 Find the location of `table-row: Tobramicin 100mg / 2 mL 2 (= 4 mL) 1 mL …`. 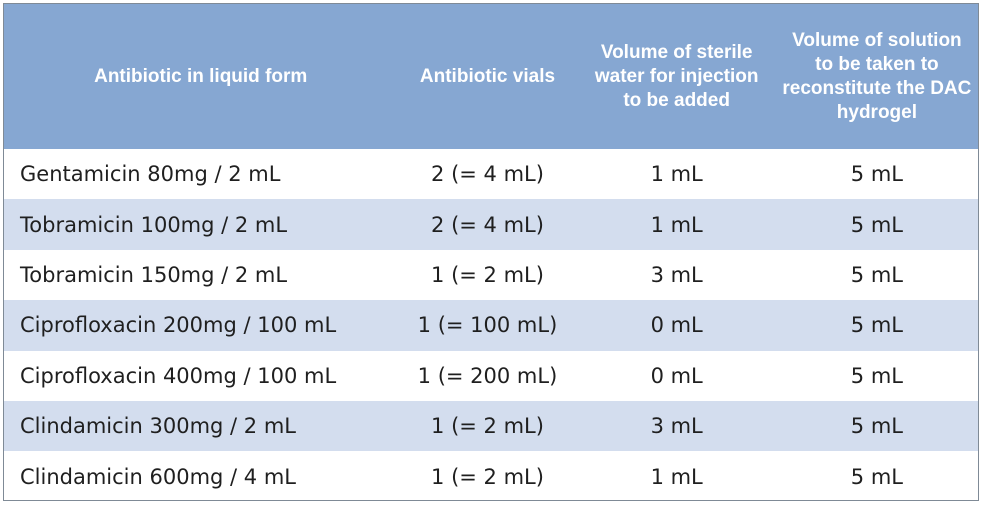

table-row: Tobramicin 100mg / 2 mL 2 (= 4 mL) 1 mL … is located at coordinates (491, 224).